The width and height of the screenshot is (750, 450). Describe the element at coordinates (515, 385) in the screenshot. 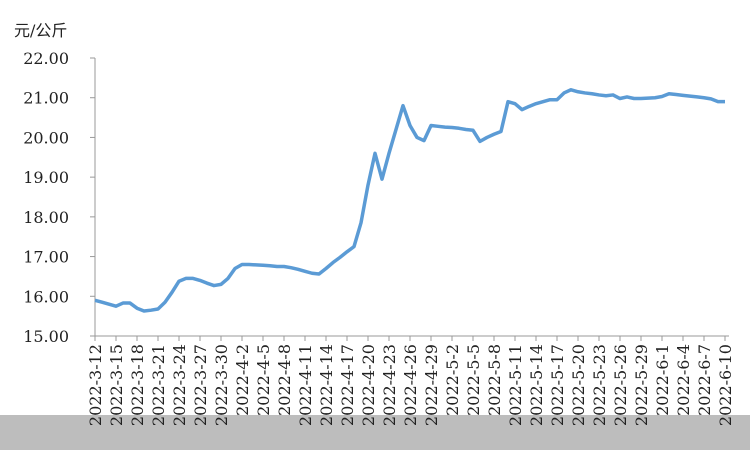

I see `x-tick-label: 2022-5-11` at that location.